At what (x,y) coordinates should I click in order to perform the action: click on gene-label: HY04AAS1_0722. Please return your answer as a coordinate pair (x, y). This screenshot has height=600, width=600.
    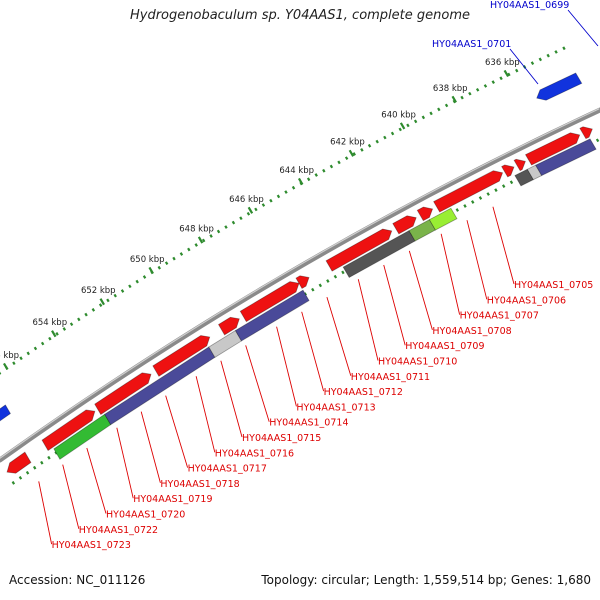
    Looking at the image, I should click on (118, 530).